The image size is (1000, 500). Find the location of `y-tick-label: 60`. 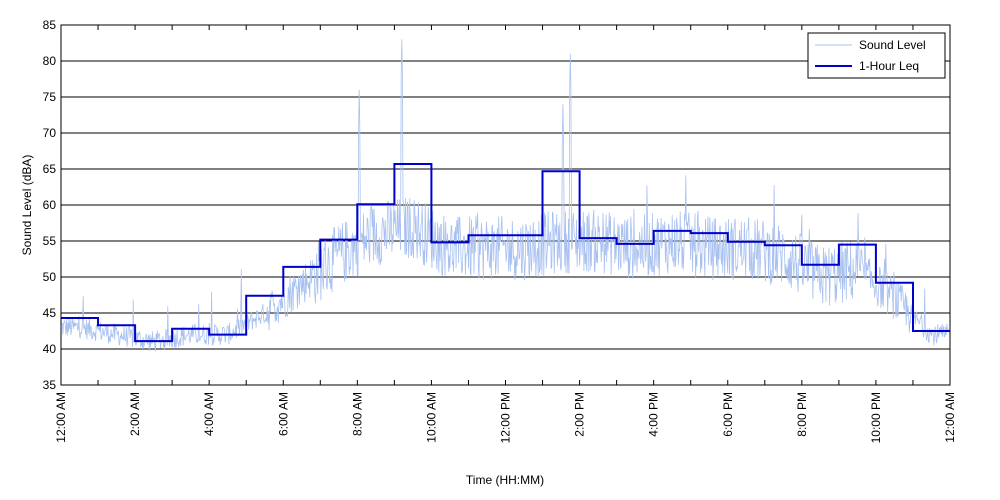

y-tick-label: 60 is located at coordinates (50, 205).